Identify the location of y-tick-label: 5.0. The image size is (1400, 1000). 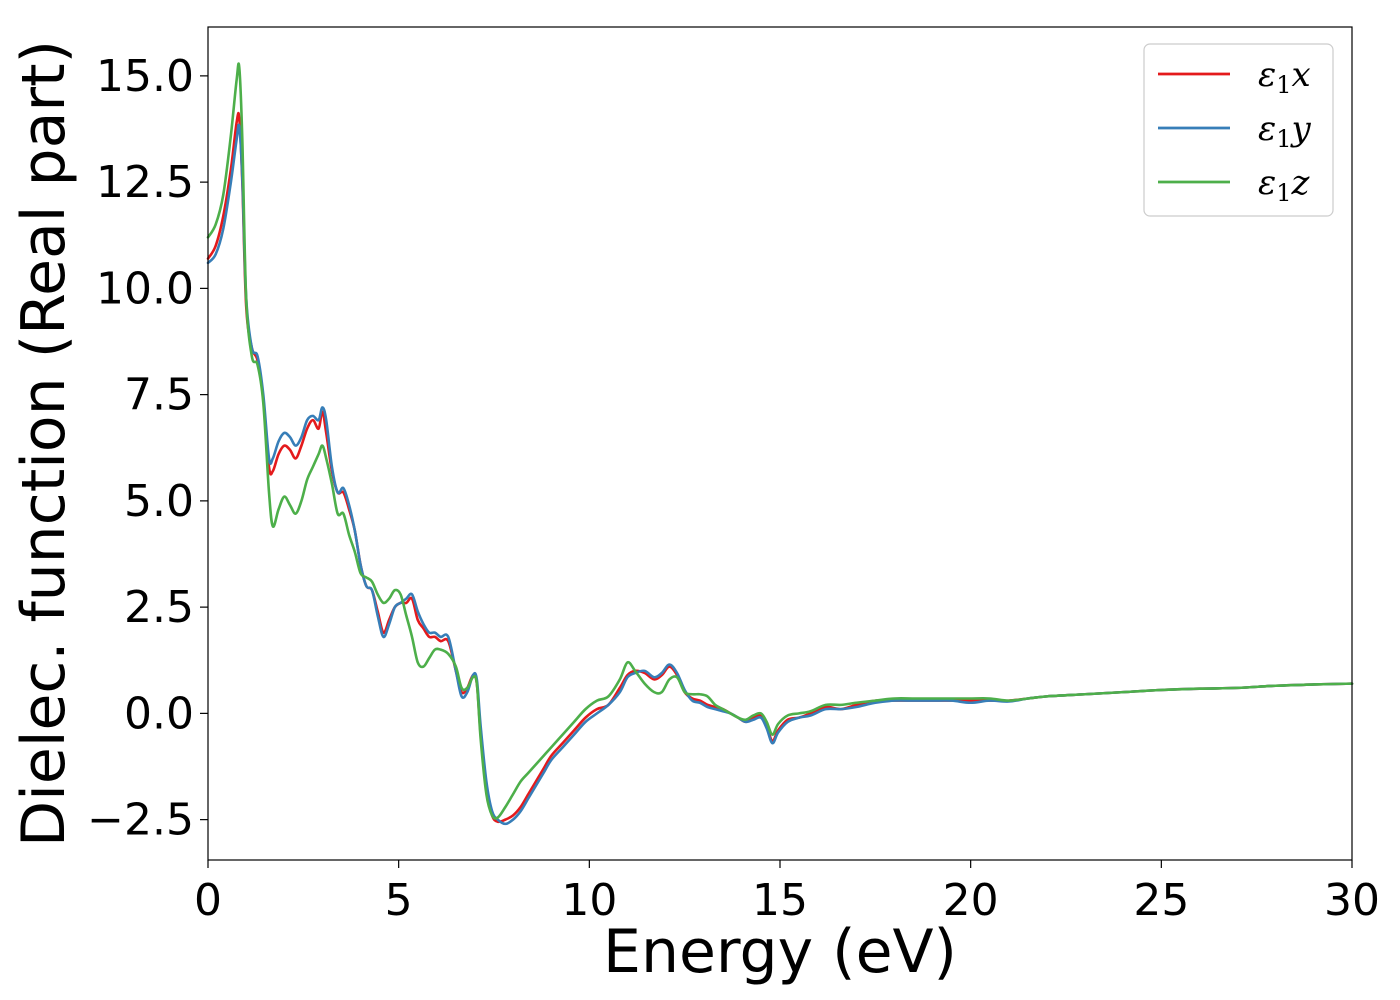
(159, 501).